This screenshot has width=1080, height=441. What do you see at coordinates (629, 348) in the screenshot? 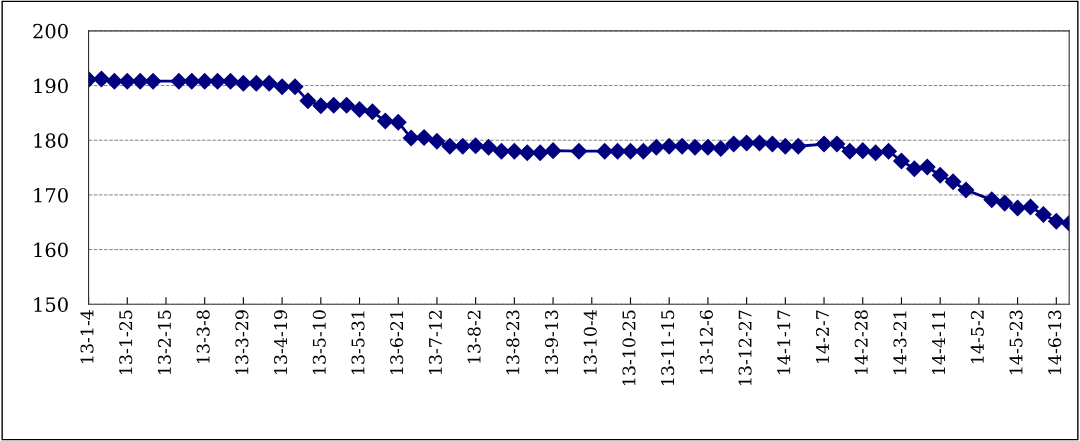
I see `x-tick-label: 13-10-25` at bounding box center [629, 348].